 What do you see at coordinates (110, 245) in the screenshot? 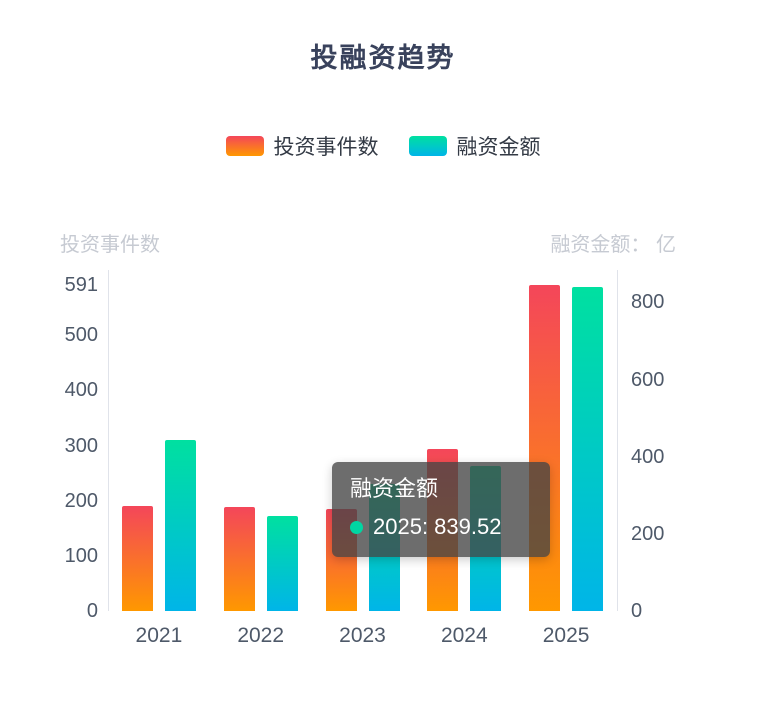
I see `left-axis-name: 投资事件数` at bounding box center [110, 245].